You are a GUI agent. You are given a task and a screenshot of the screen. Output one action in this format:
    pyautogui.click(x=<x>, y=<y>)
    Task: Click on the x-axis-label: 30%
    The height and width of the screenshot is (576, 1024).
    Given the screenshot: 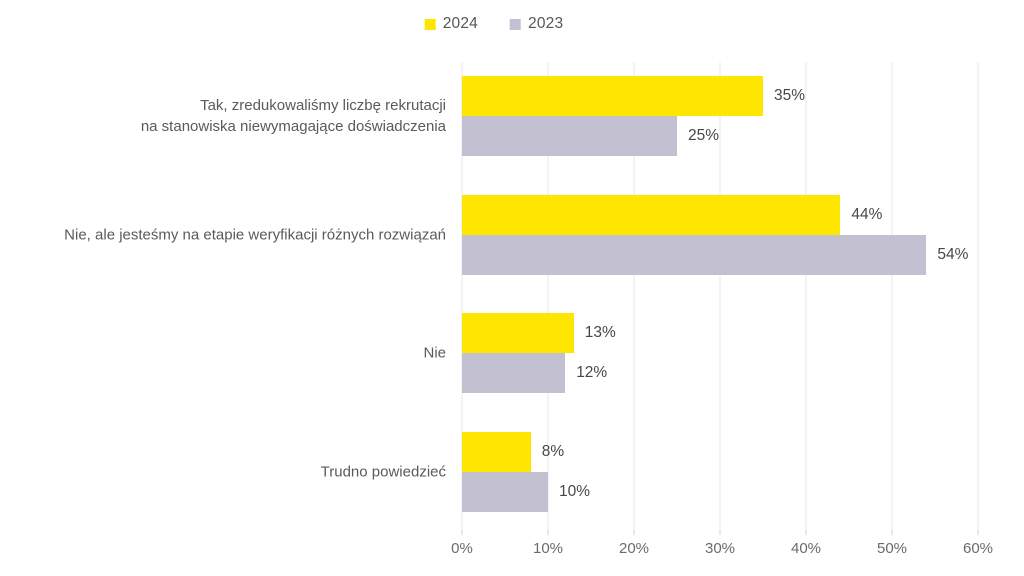 What is the action you would take?
    pyautogui.click(x=720, y=548)
    